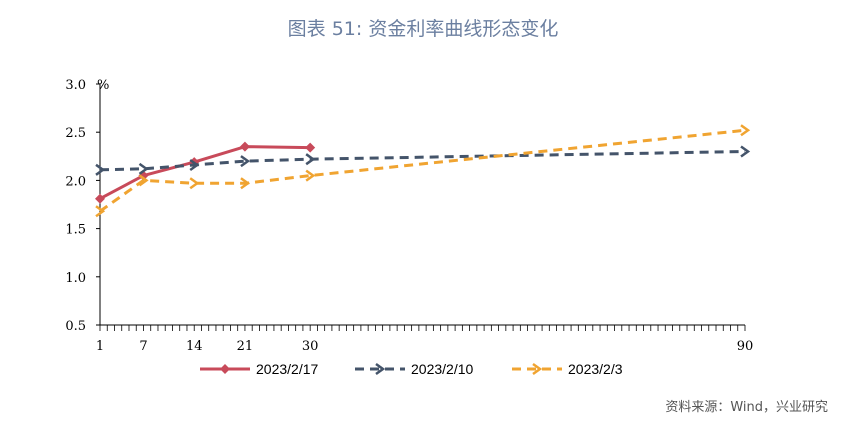 This screenshot has height=429, width=846. I want to click on x-tick-label: 90, so click(745, 346).